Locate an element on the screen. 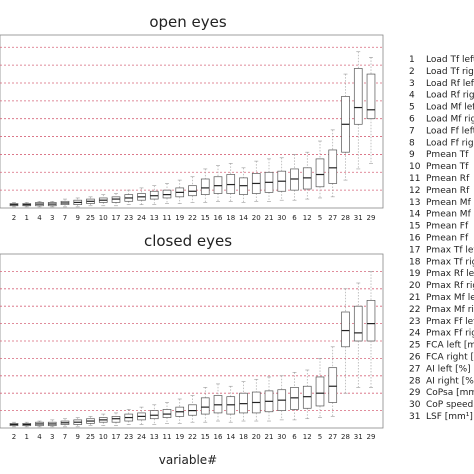 The height and width of the screenshot is (474, 474). legend-label: CoPsa [mm] is located at coordinates (450, 393).